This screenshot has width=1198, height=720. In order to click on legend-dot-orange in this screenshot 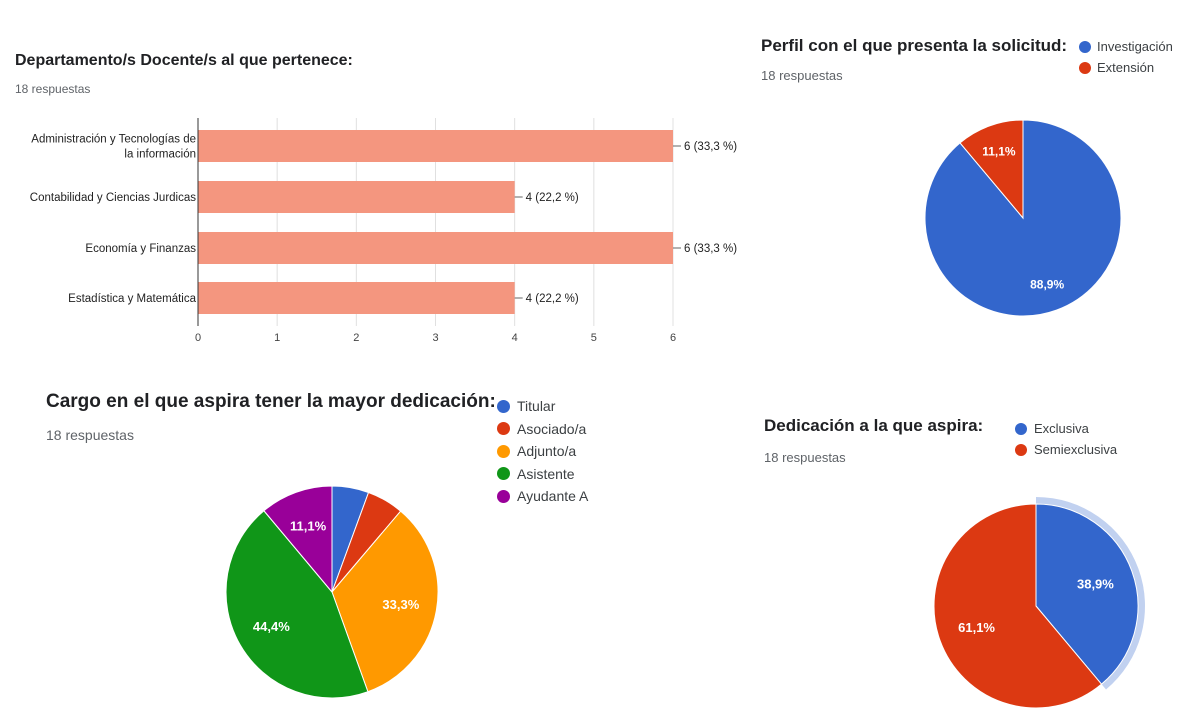, I will do `click(503, 451)`.